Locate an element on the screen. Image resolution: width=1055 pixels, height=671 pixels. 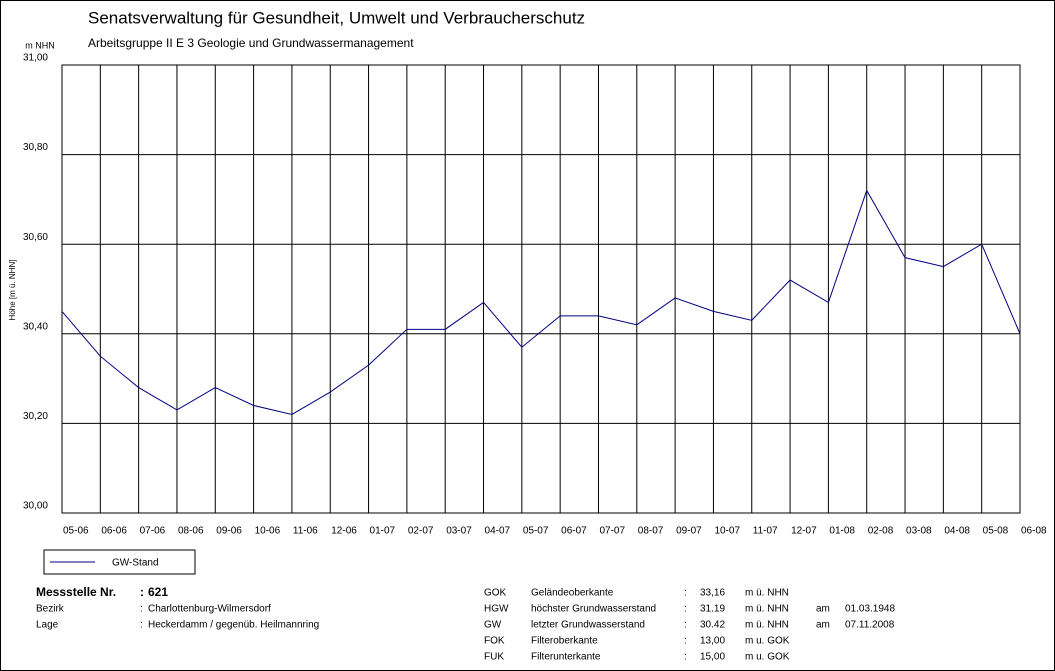
info-cell: 07.11.2008 is located at coordinates (870, 625).